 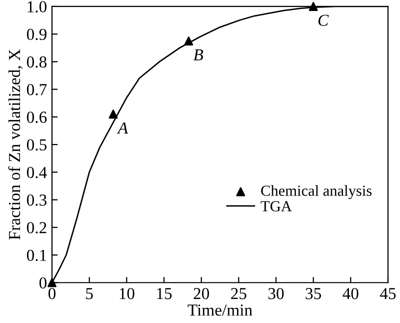 What do you see at coordinates (350, 294) in the screenshot?
I see `x-tick-label: 40` at bounding box center [350, 294].